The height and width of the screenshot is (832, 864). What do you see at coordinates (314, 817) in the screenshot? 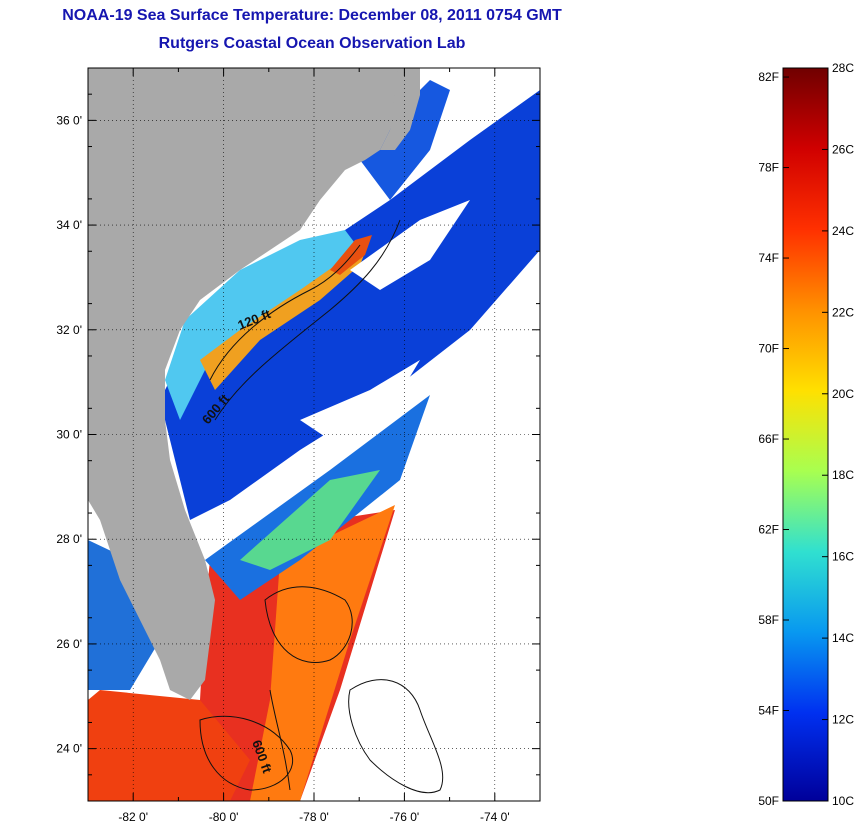
I see `lon-tick-label: -78 0'` at bounding box center [314, 817].